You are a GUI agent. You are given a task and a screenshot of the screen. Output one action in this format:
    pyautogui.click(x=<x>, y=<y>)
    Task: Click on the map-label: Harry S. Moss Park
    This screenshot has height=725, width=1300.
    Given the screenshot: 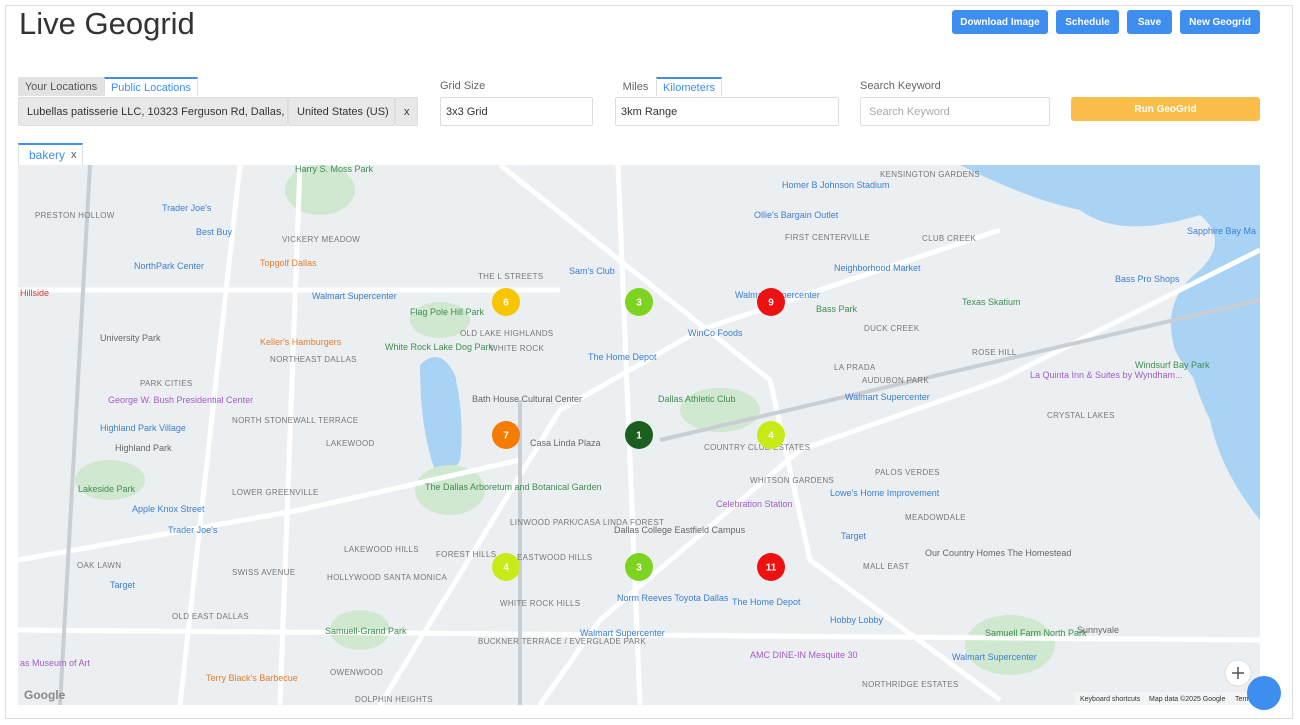 What is the action you would take?
    pyautogui.click(x=334, y=169)
    